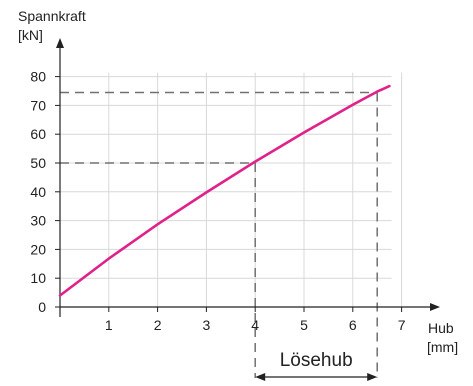 This screenshot has width=473, height=386. Describe the element at coordinates (353, 325) in the screenshot. I see `x-tick-label: 6` at that location.